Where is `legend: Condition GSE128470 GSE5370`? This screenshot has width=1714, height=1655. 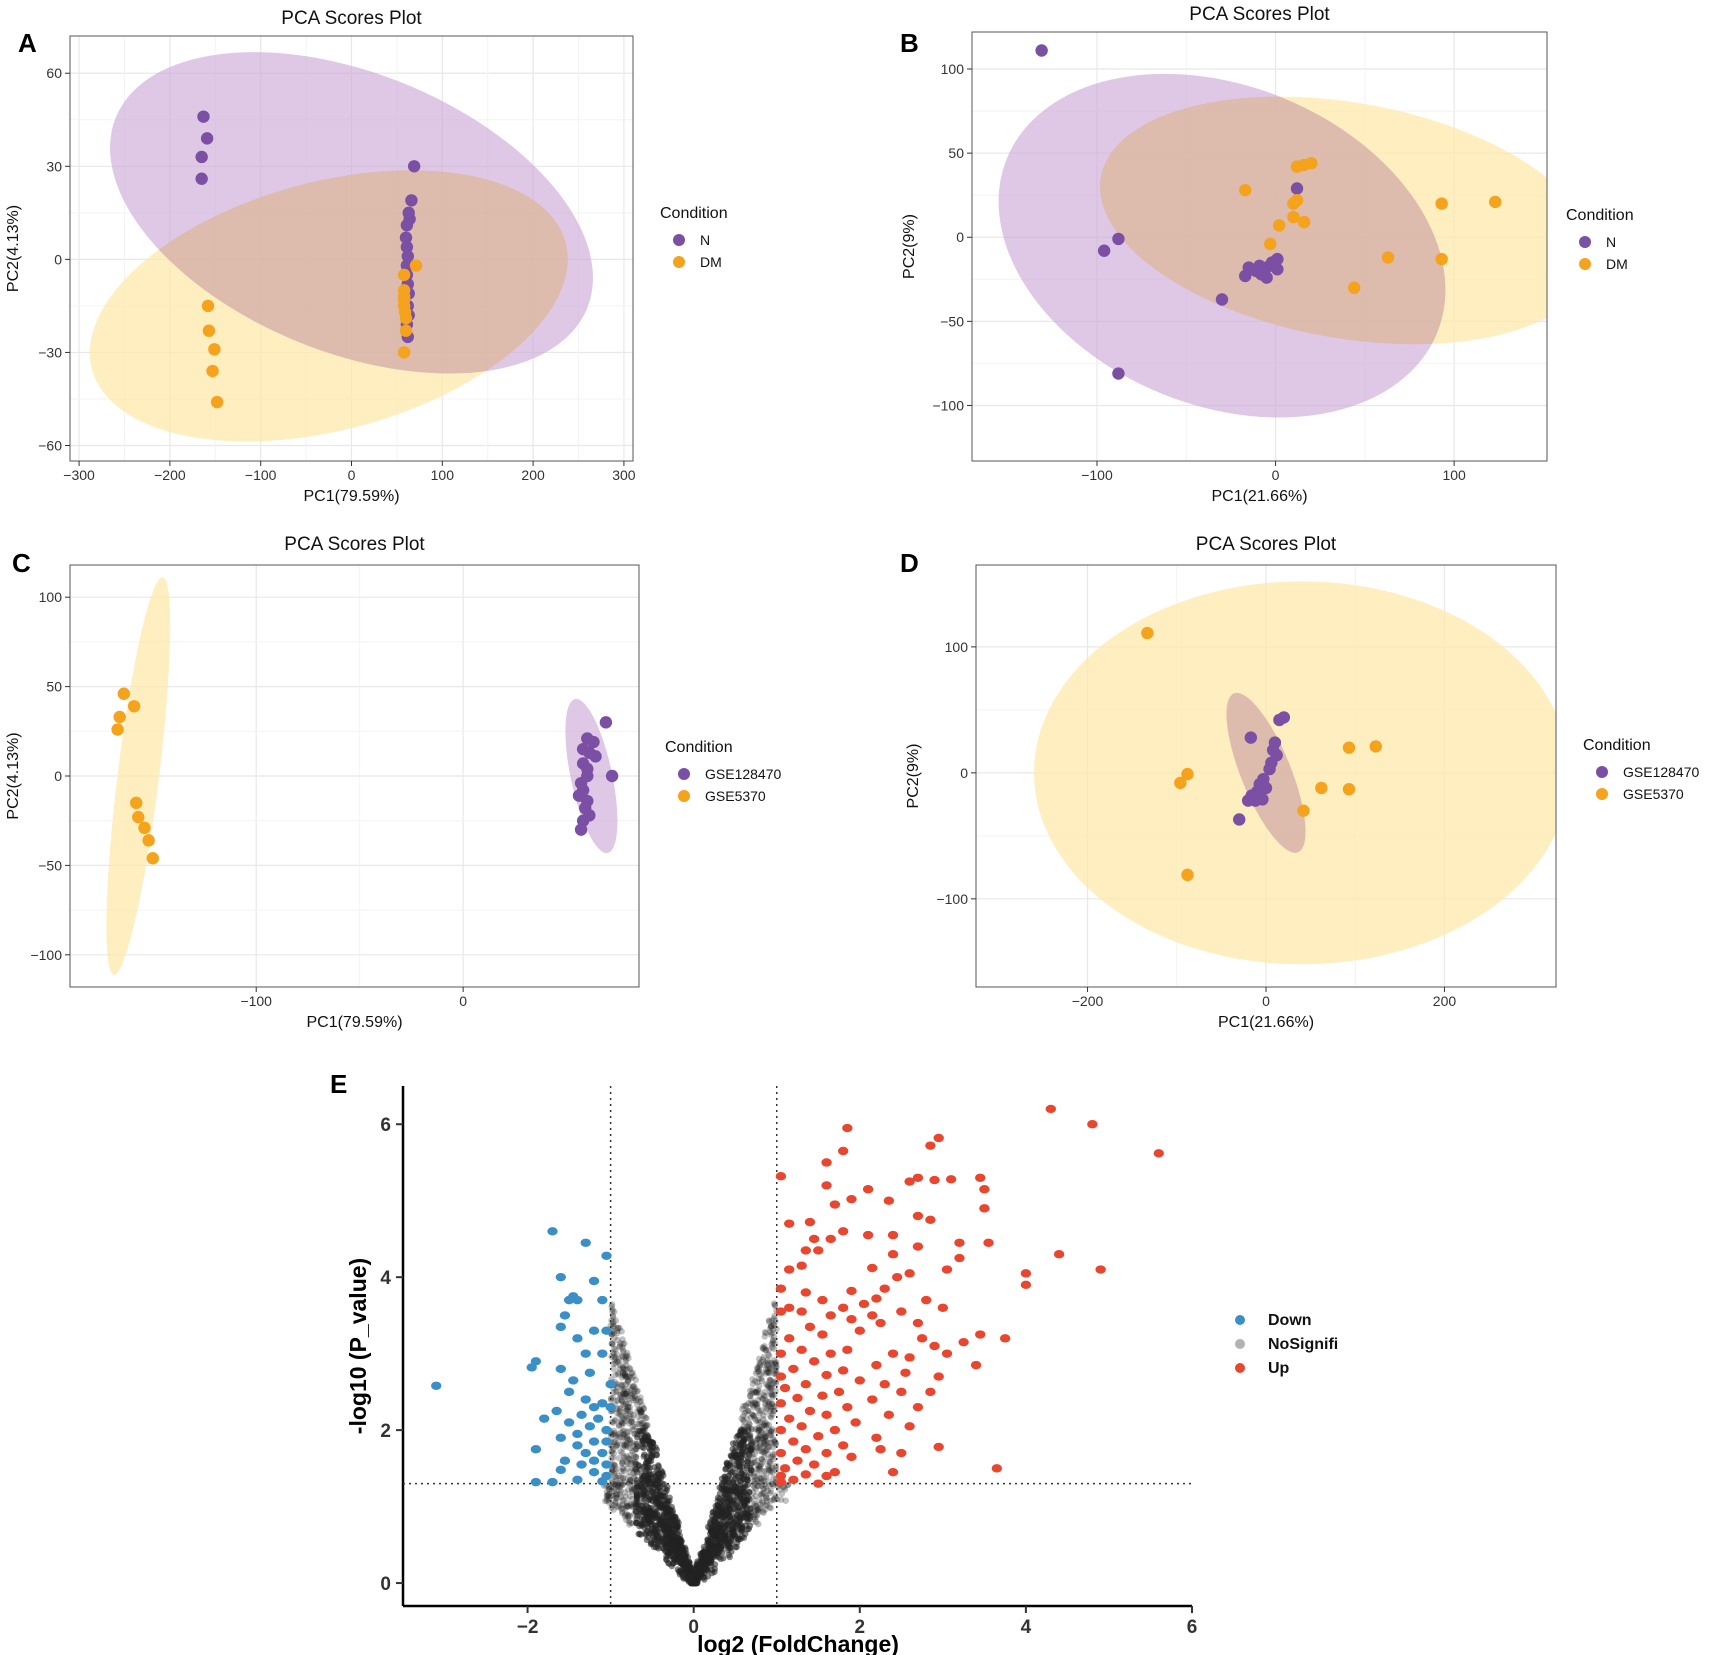 legend: Condition GSE128470 GSE5370 is located at coordinates (1641, 769).